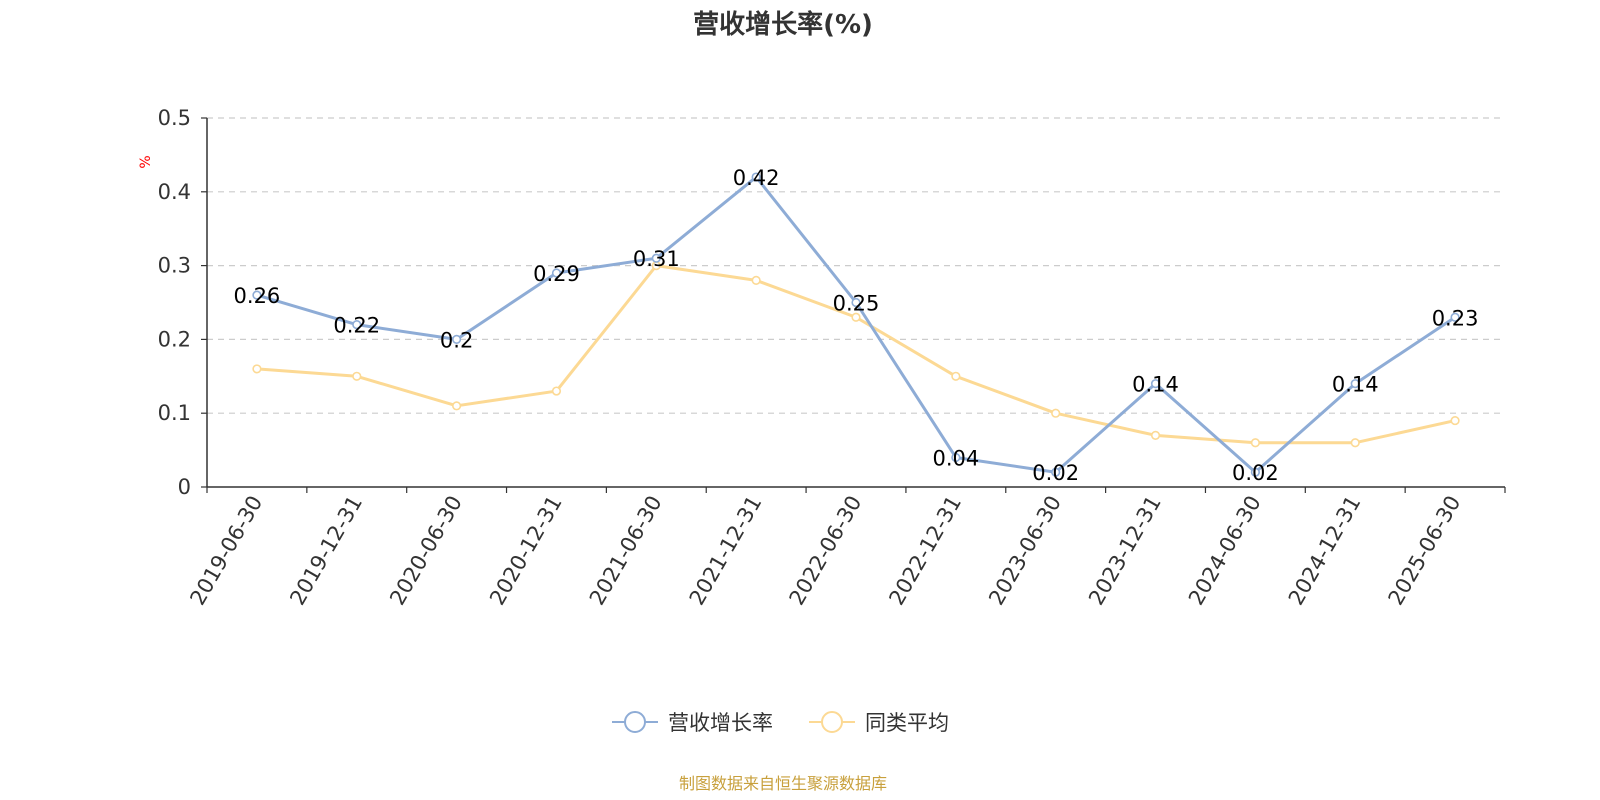  What do you see at coordinates (174, 118) in the screenshot?
I see `y-tick-label: 0.5` at bounding box center [174, 118].